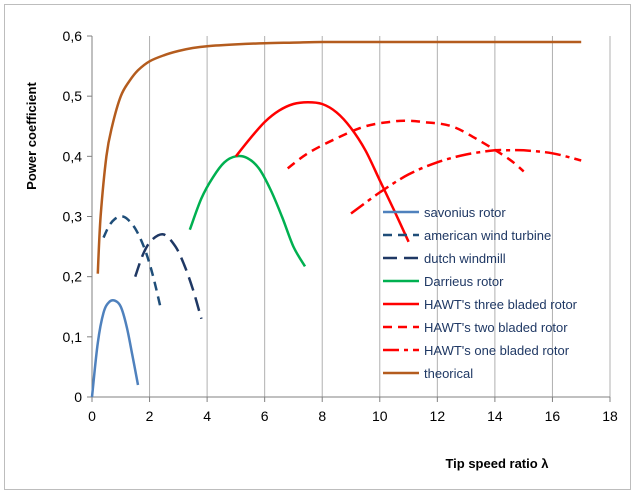 The width and height of the screenshot is (636, 495). Describe the element at coordinates (466, 181) in the screenshot. I see `series-line-hawt-s-one-bladed-rotor` at that location.